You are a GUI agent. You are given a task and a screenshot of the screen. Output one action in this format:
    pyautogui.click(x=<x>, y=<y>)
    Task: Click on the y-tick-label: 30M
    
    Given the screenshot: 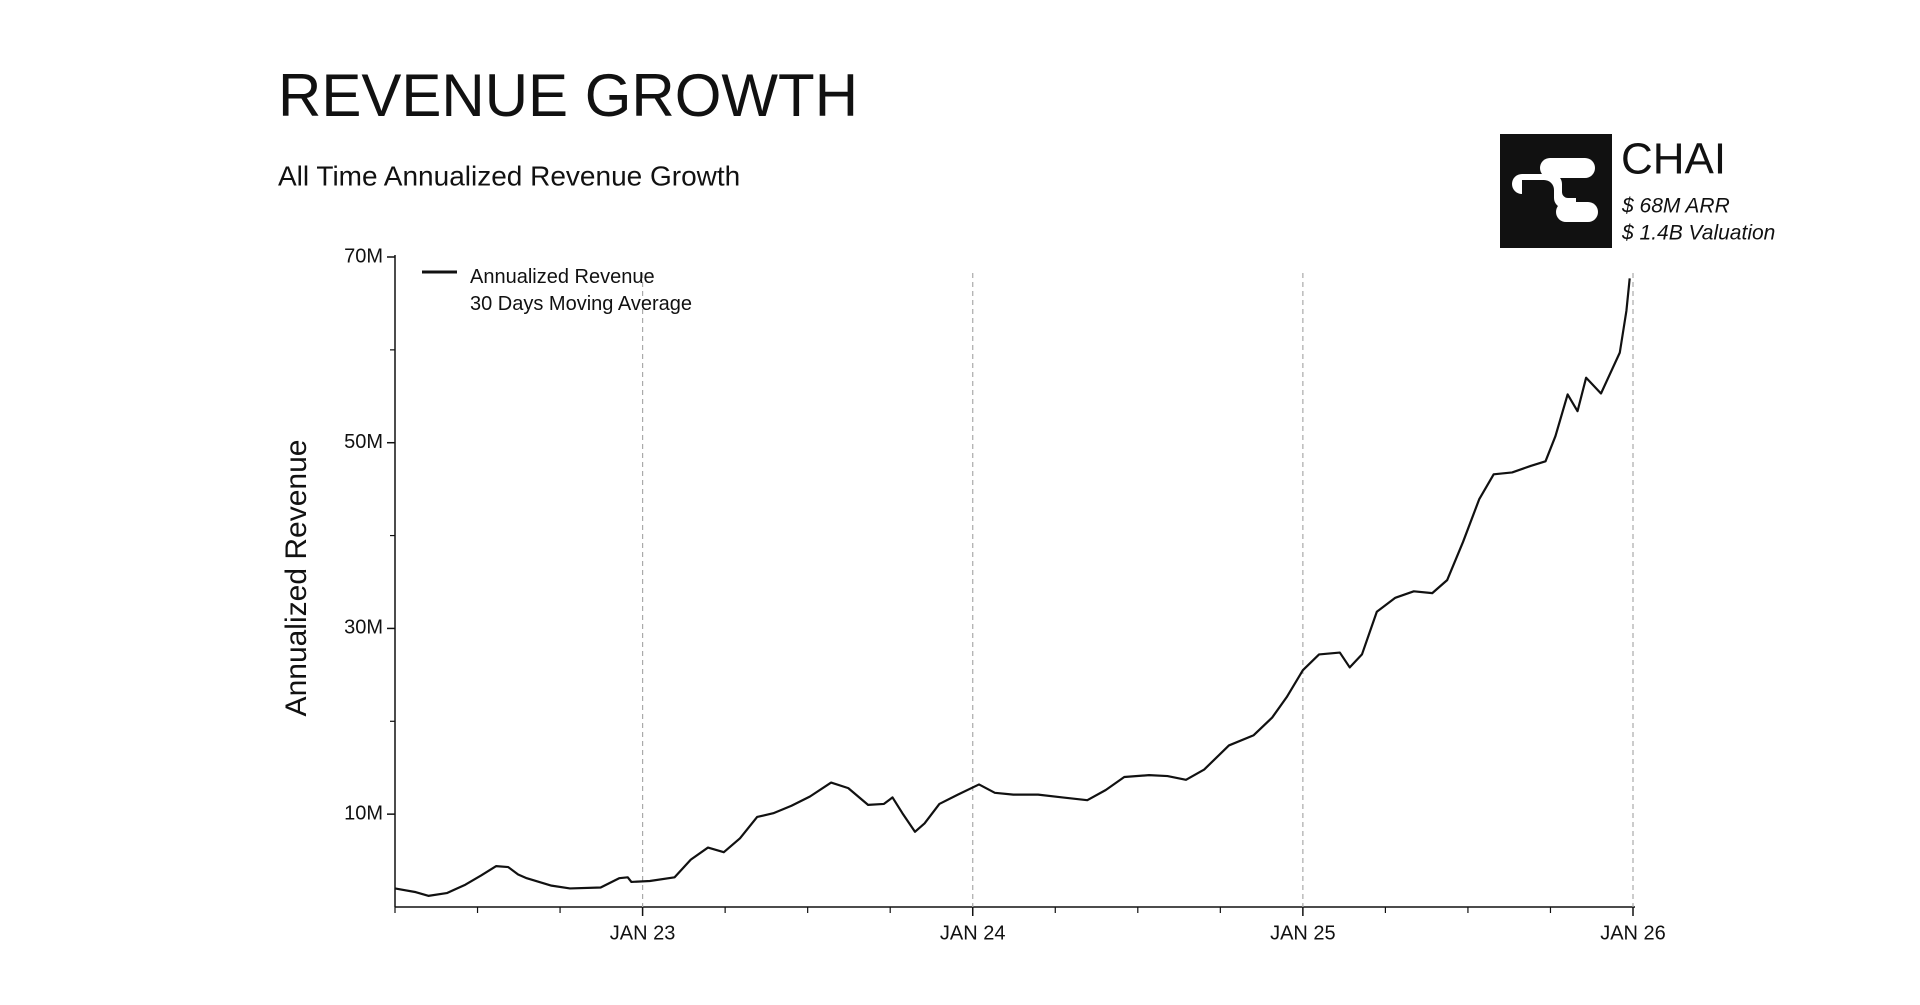 What is the action you would take?
    pyautogui.click(x=363, y=628)
    